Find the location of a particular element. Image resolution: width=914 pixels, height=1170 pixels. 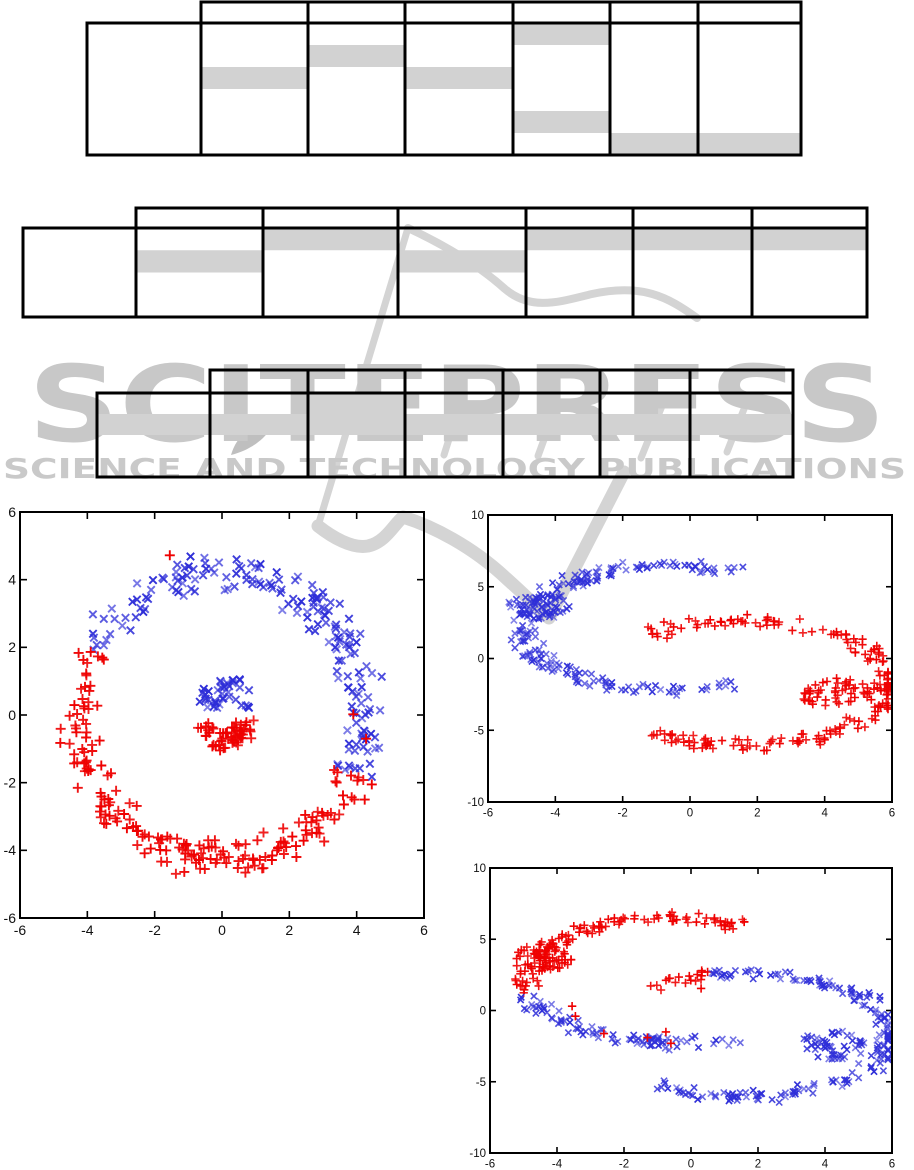

x-tick-label: -4 is located at coordinates (557, 1164).